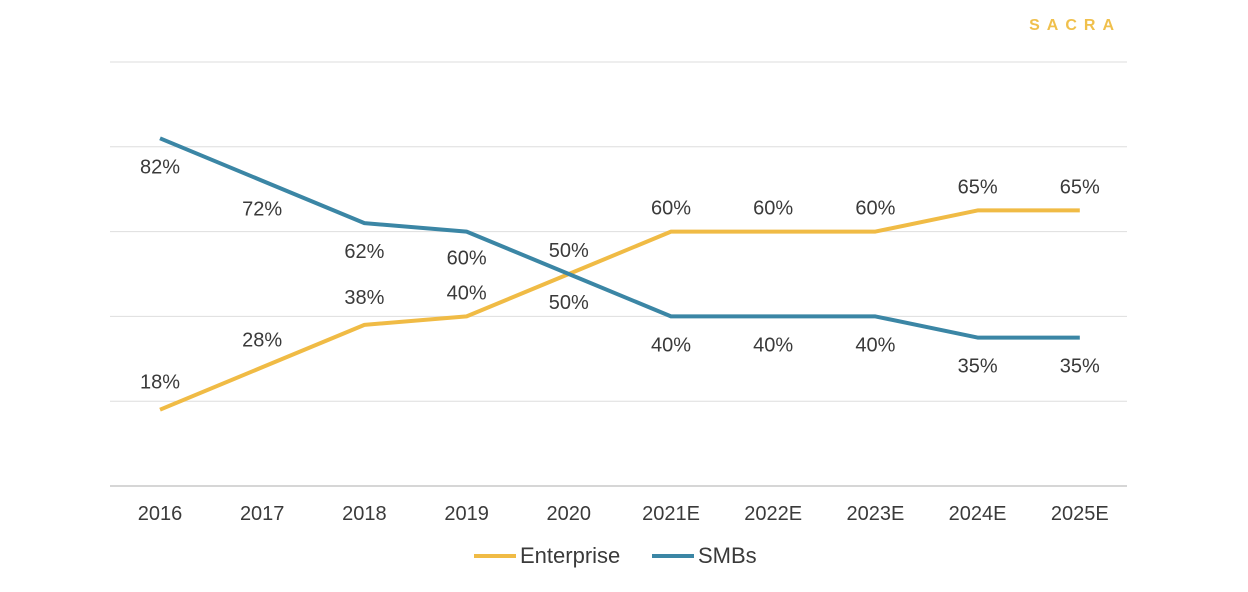 The width and height of the screenshot is (1248, 592). Describe the element at coordinates (262, 210) in the screenshot. I see `data-label-smbs: 72%` at that location.